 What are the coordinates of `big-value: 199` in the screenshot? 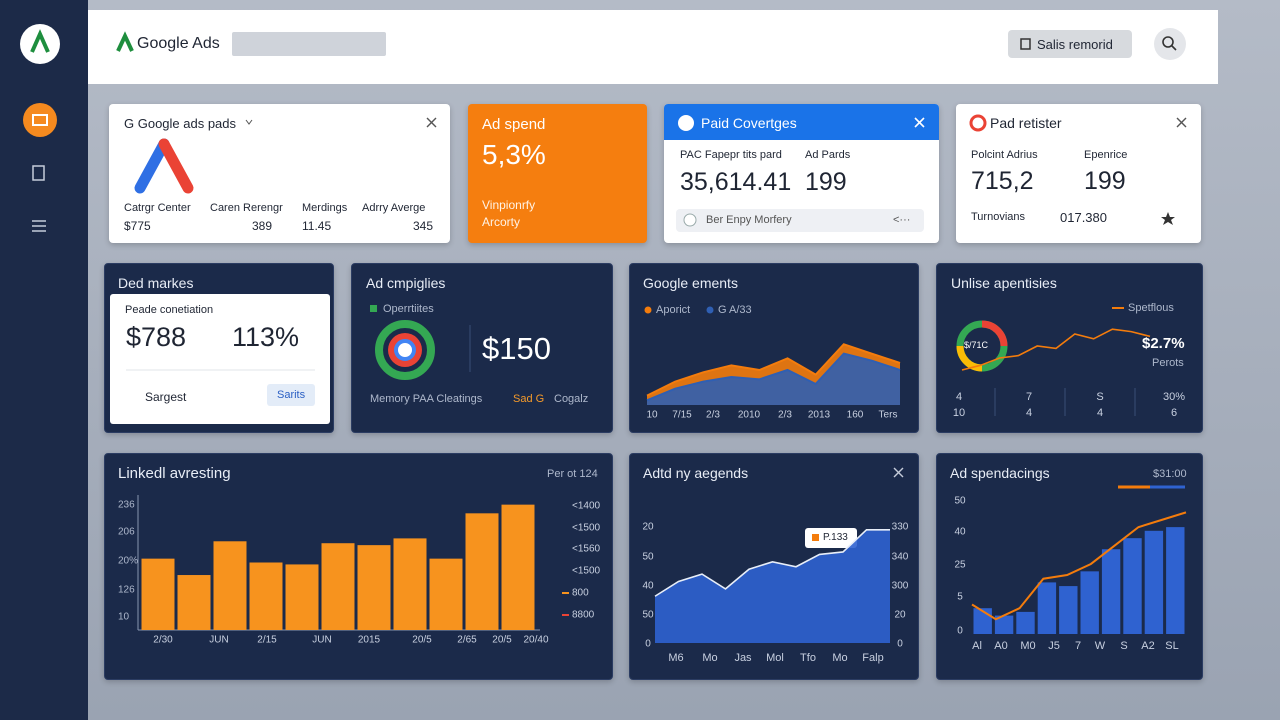 It's located at (826, 182).